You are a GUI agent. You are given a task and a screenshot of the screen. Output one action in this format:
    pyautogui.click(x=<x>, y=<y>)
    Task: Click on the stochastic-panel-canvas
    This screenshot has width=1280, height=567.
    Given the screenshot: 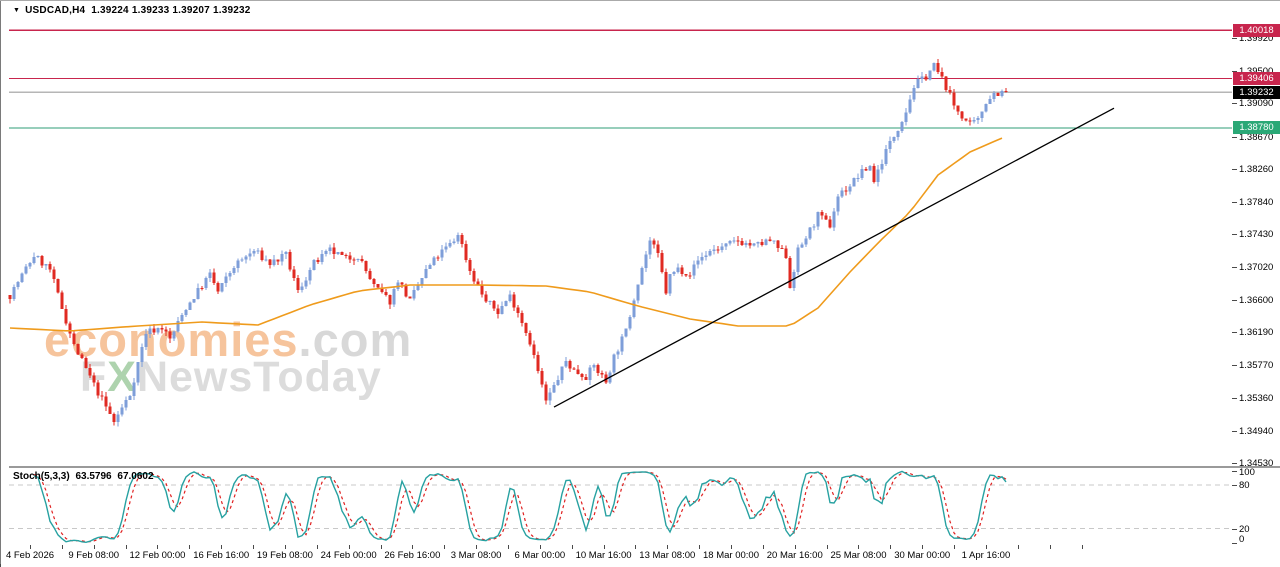 What is the action you would take?
    pyautogui.click(x=616, y=507)
    